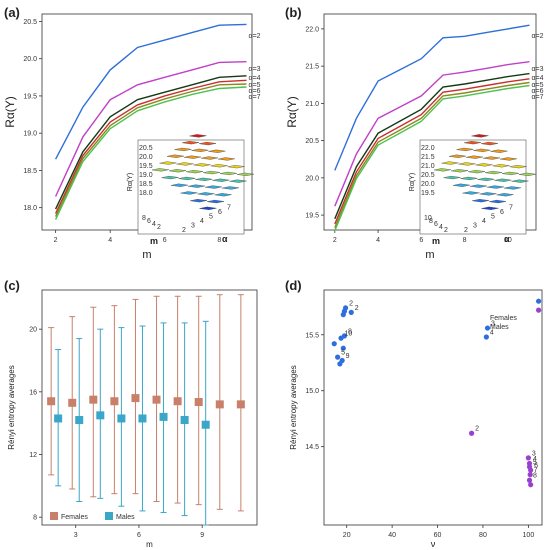 The width and height of the screenshot is (548, 550). Describe the element at coordinates (211, 217) in the screenshot. I see `a-inset-alpha-tick: 5` at that location.